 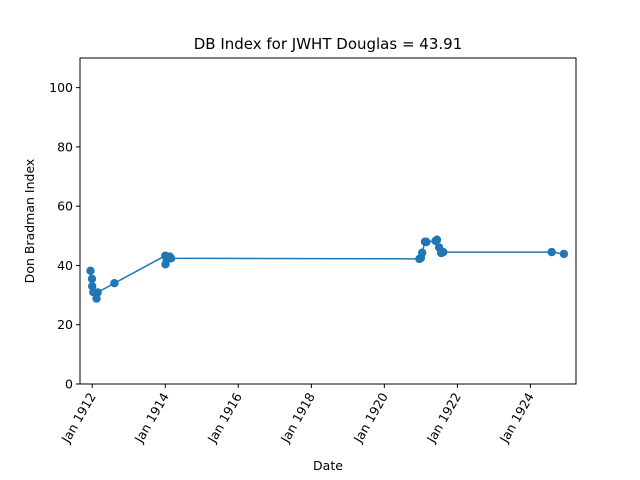 I want to click on x-axis-label: Date, so click(x=328, y=465).